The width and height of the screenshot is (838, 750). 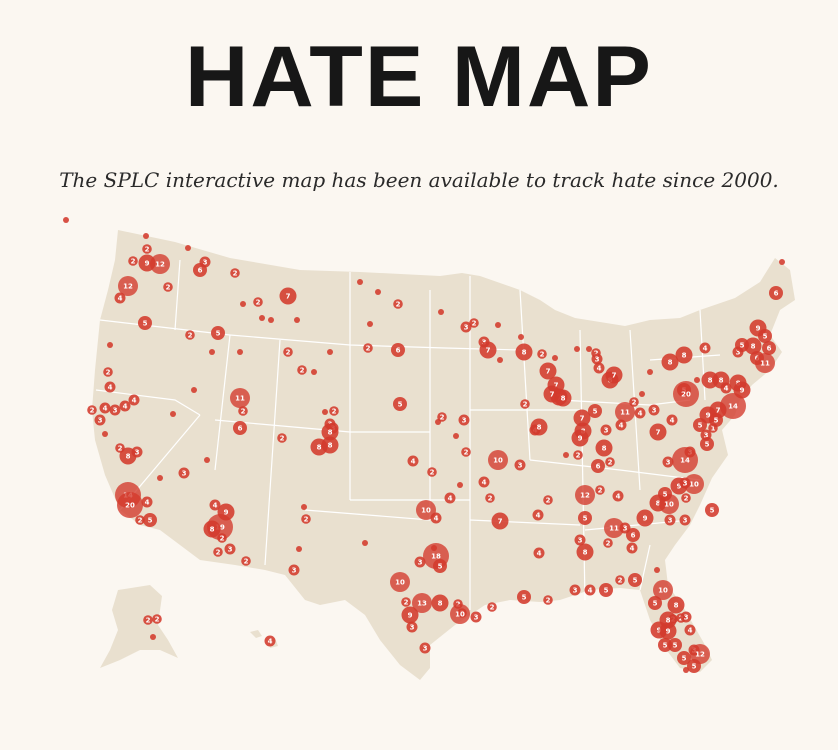 What do you see at coordinates (645, 518) in the screenshot?
I see `map-marker: 9` at bounding box center [645, 518].